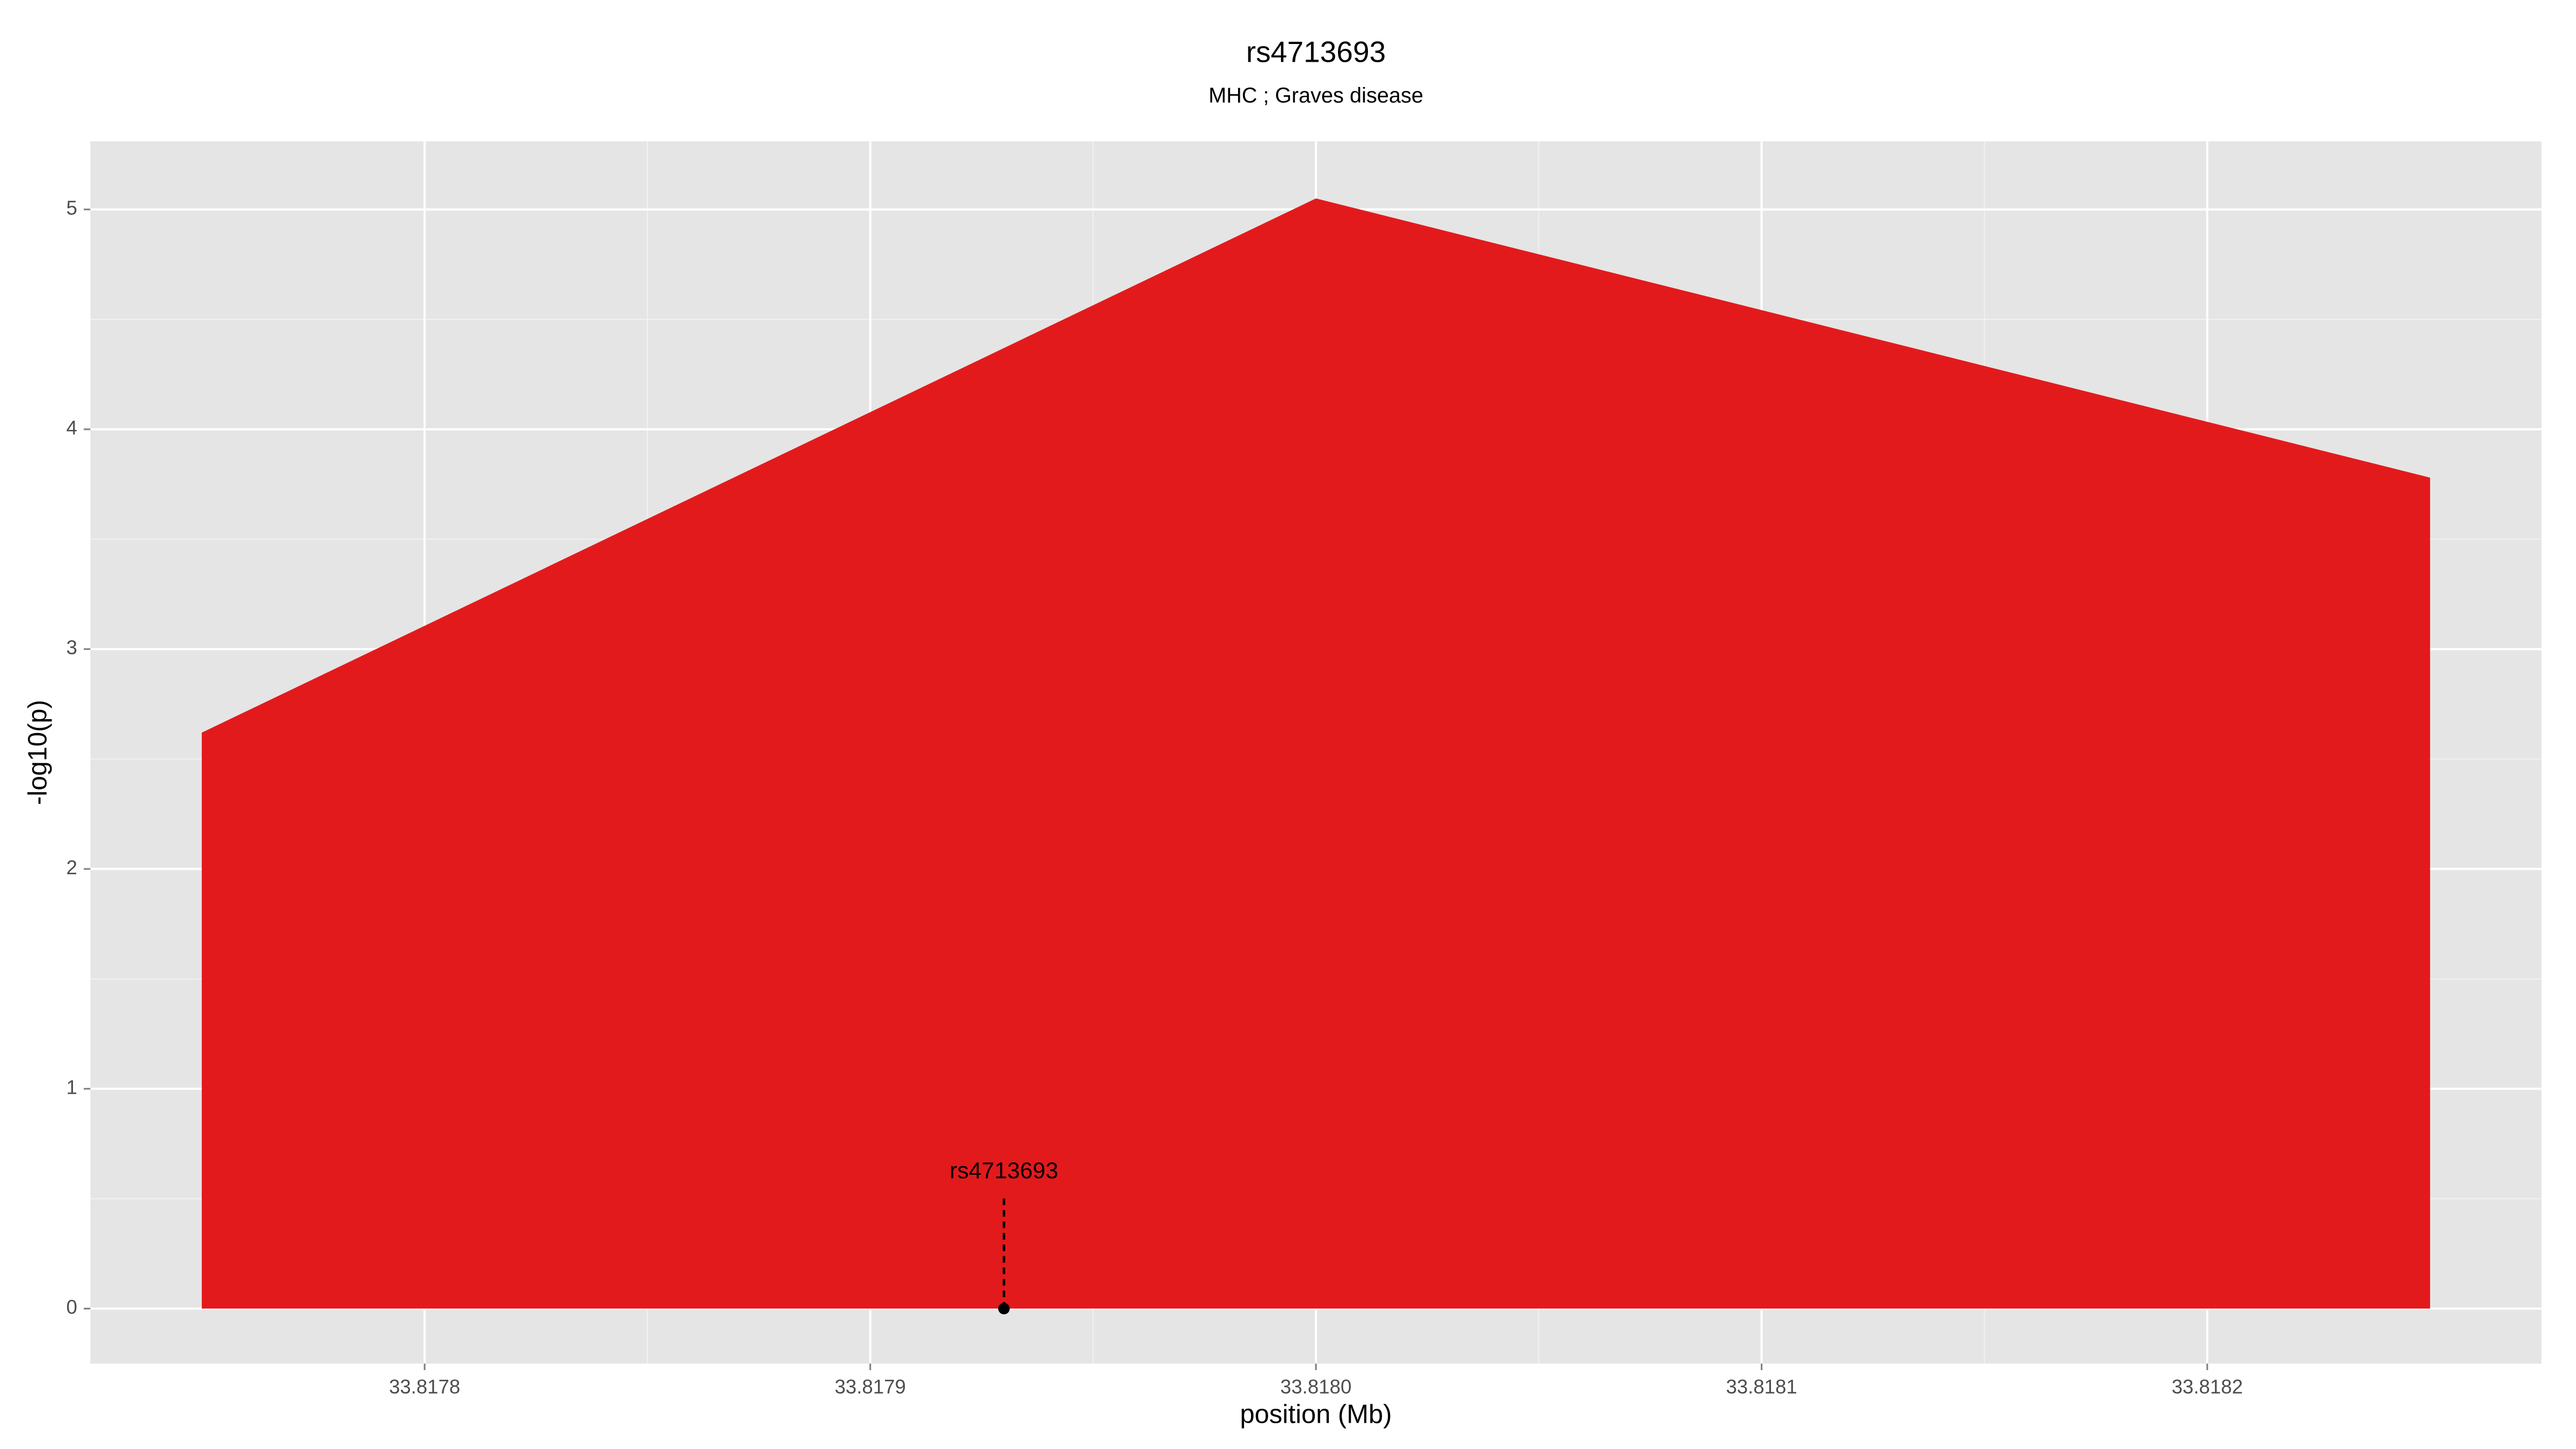 Image resolution: width=2576 pixels, height=1449 pixels. I want to click on x-axis-label: position (Mb), so click(1316, 1414).